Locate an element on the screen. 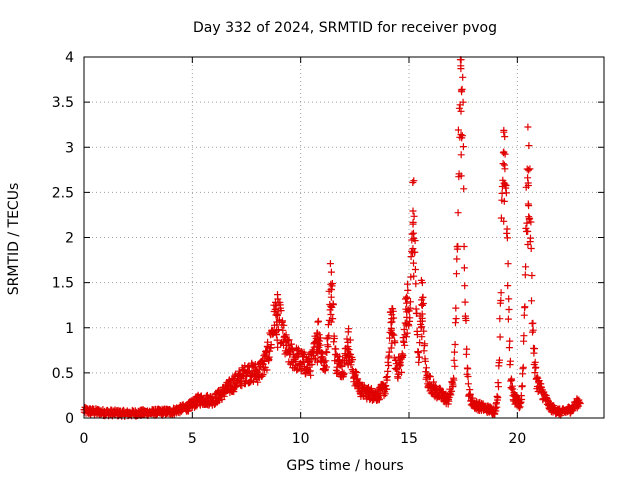  x-tick-label: 15 is located at coordinates (409, 439).